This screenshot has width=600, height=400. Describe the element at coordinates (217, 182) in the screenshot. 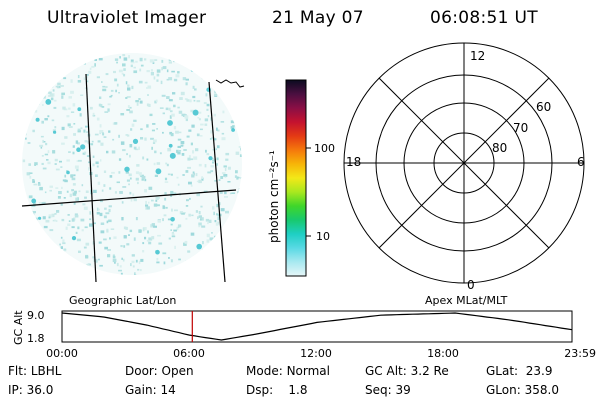

I see `meridian-line` at that location.